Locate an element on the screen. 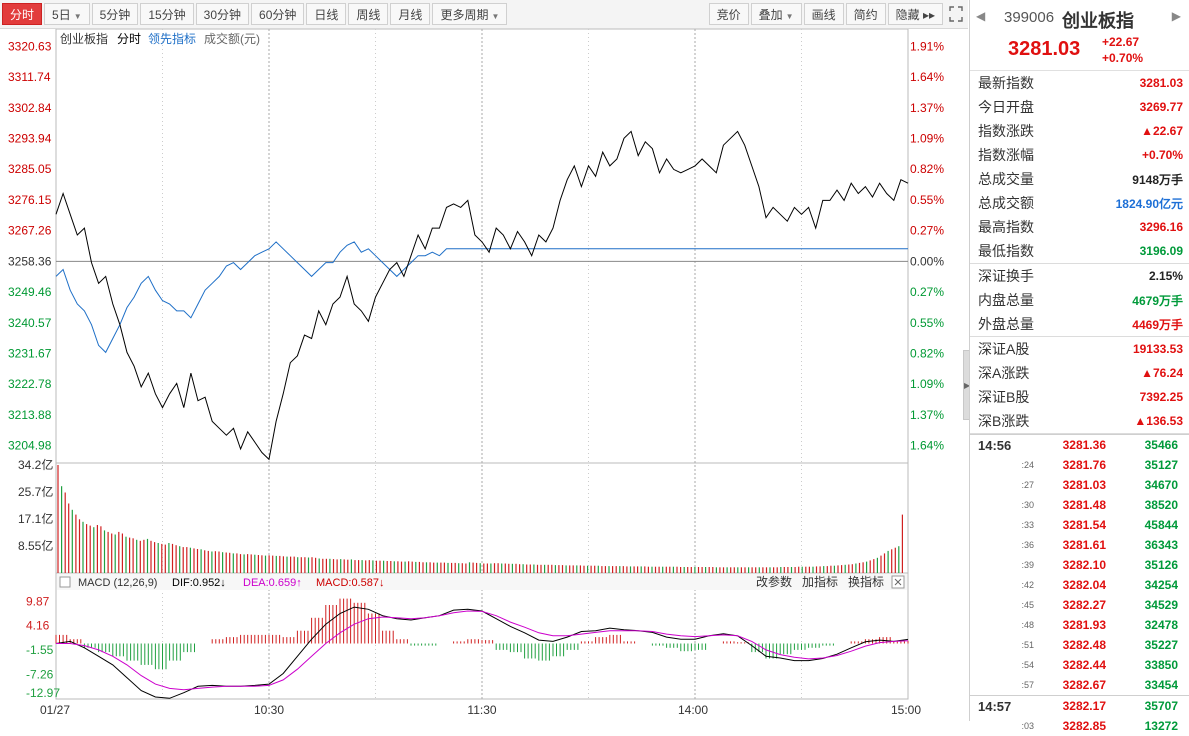  fullscreen-icon is located at coordinates (956, 14).